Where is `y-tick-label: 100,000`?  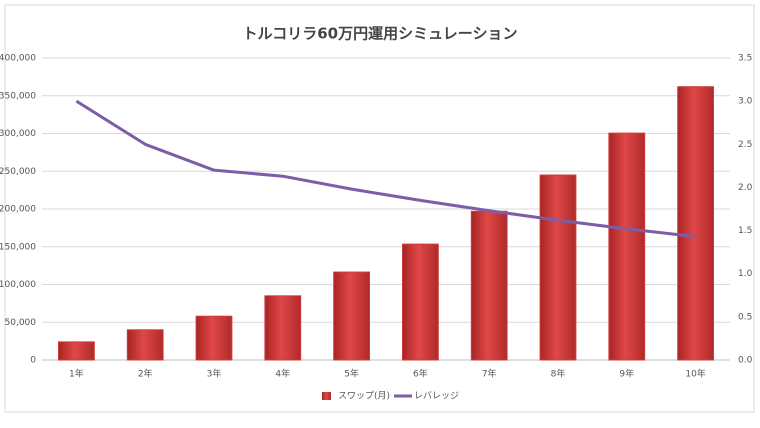
y-tick-label: 100,000 is located at coordinates (18, 285).